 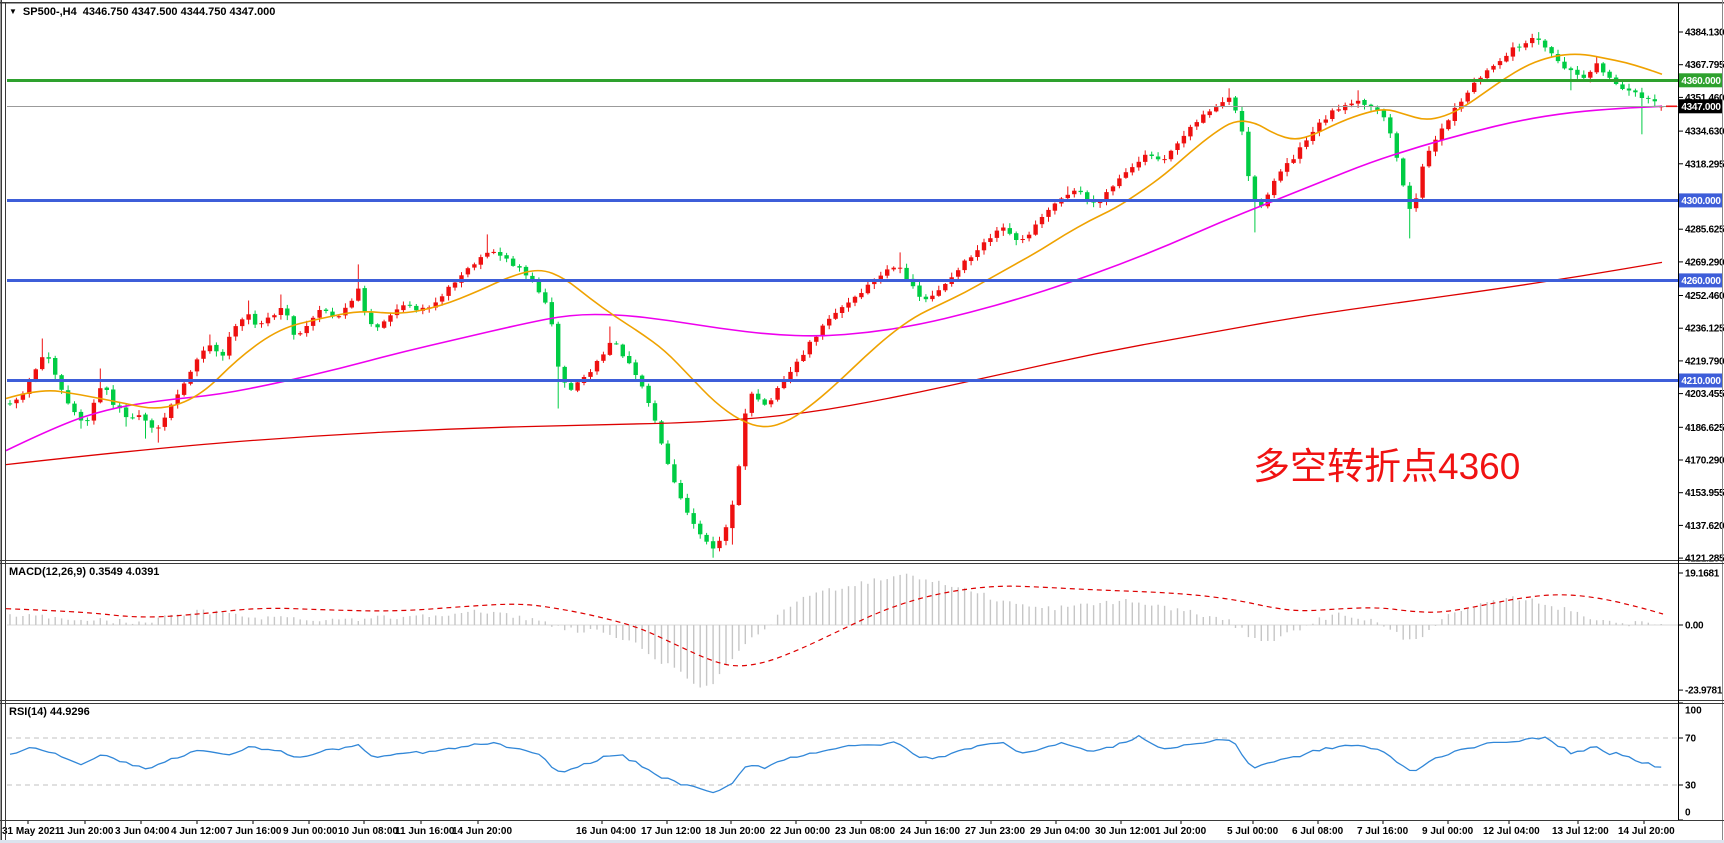 I want to click on rsi-tick-label: 30, so click(x=1691, y=786).